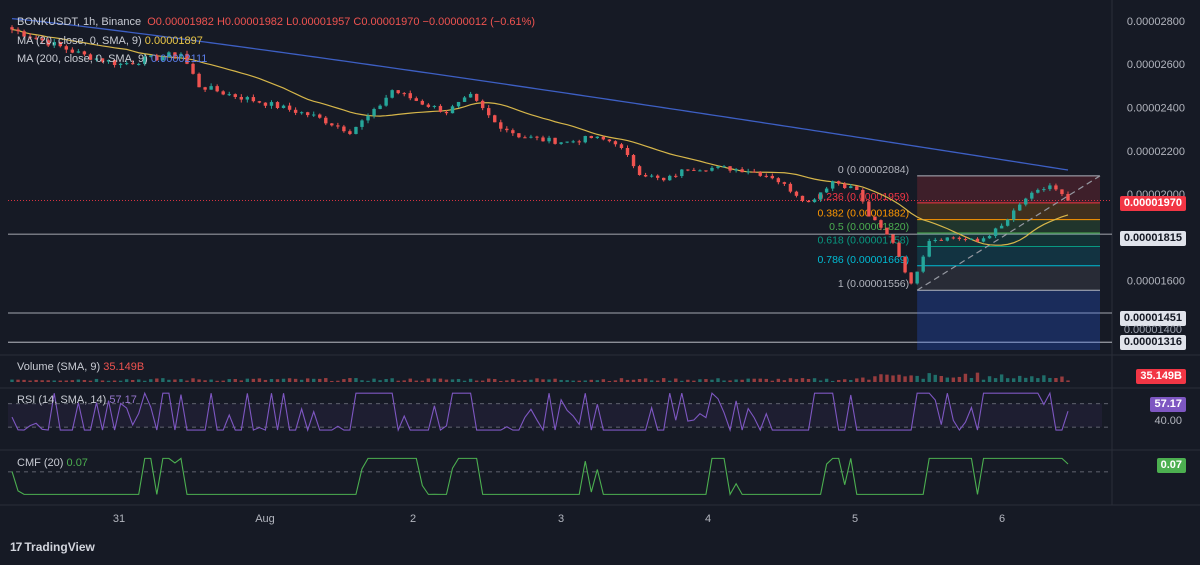 The height and width of the screenshot is (565, 1200). What do you see at coordinates (124, 367) in the screenshot?
I see `volume-value: 35.149B` at bounding box center [124, 367].